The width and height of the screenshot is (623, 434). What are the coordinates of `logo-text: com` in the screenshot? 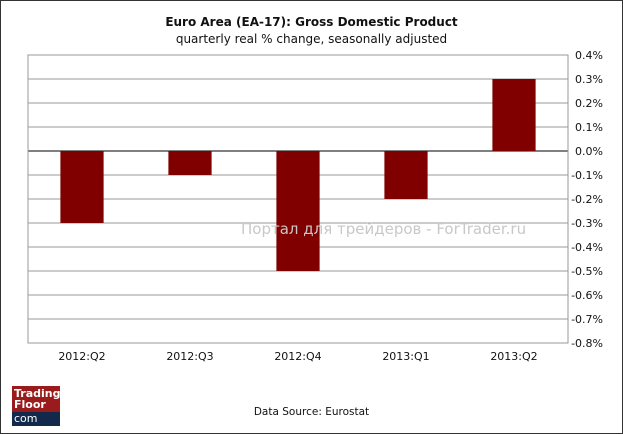 It's located at (36, 419).